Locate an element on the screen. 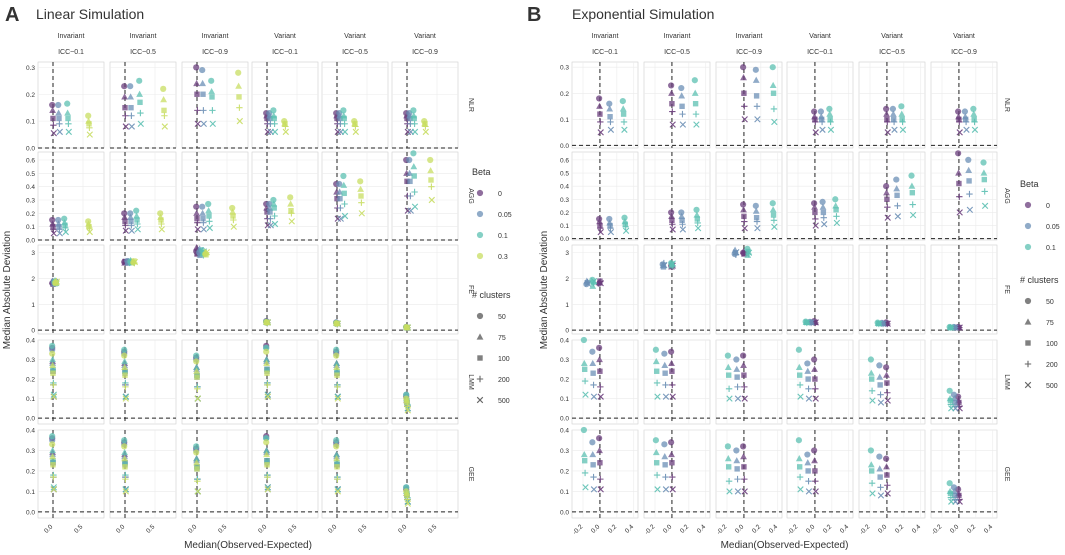 The height and width of the screenshot is (555, 1065). y-tick-label: 0.0 is located at coordinates (564, 239).